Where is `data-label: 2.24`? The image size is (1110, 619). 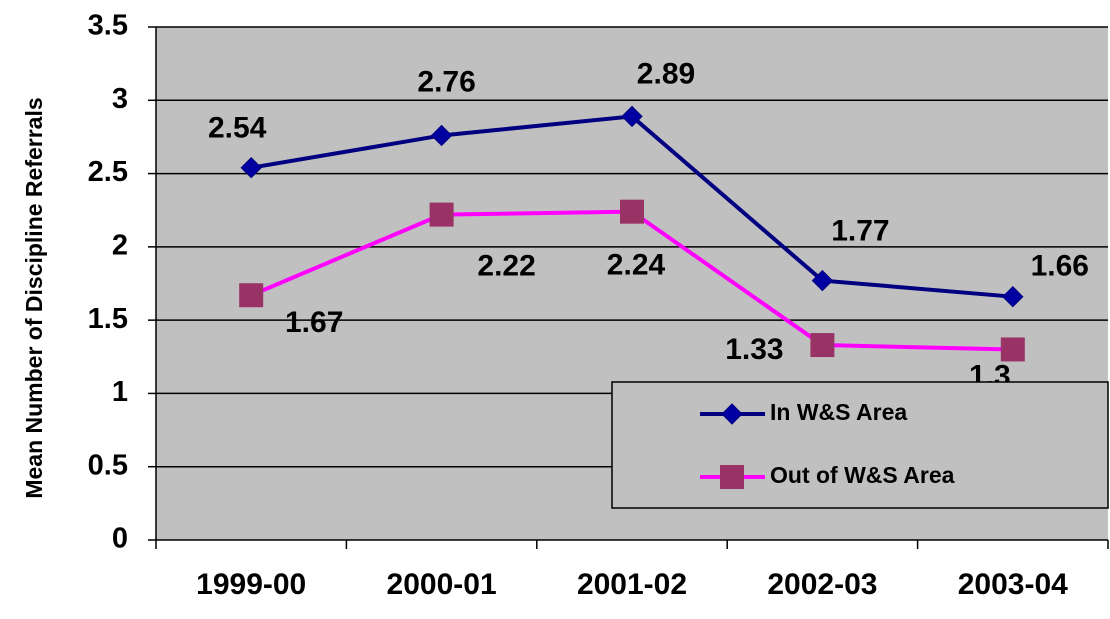 data-label: 2.24 is located at coordinates (636, 265).